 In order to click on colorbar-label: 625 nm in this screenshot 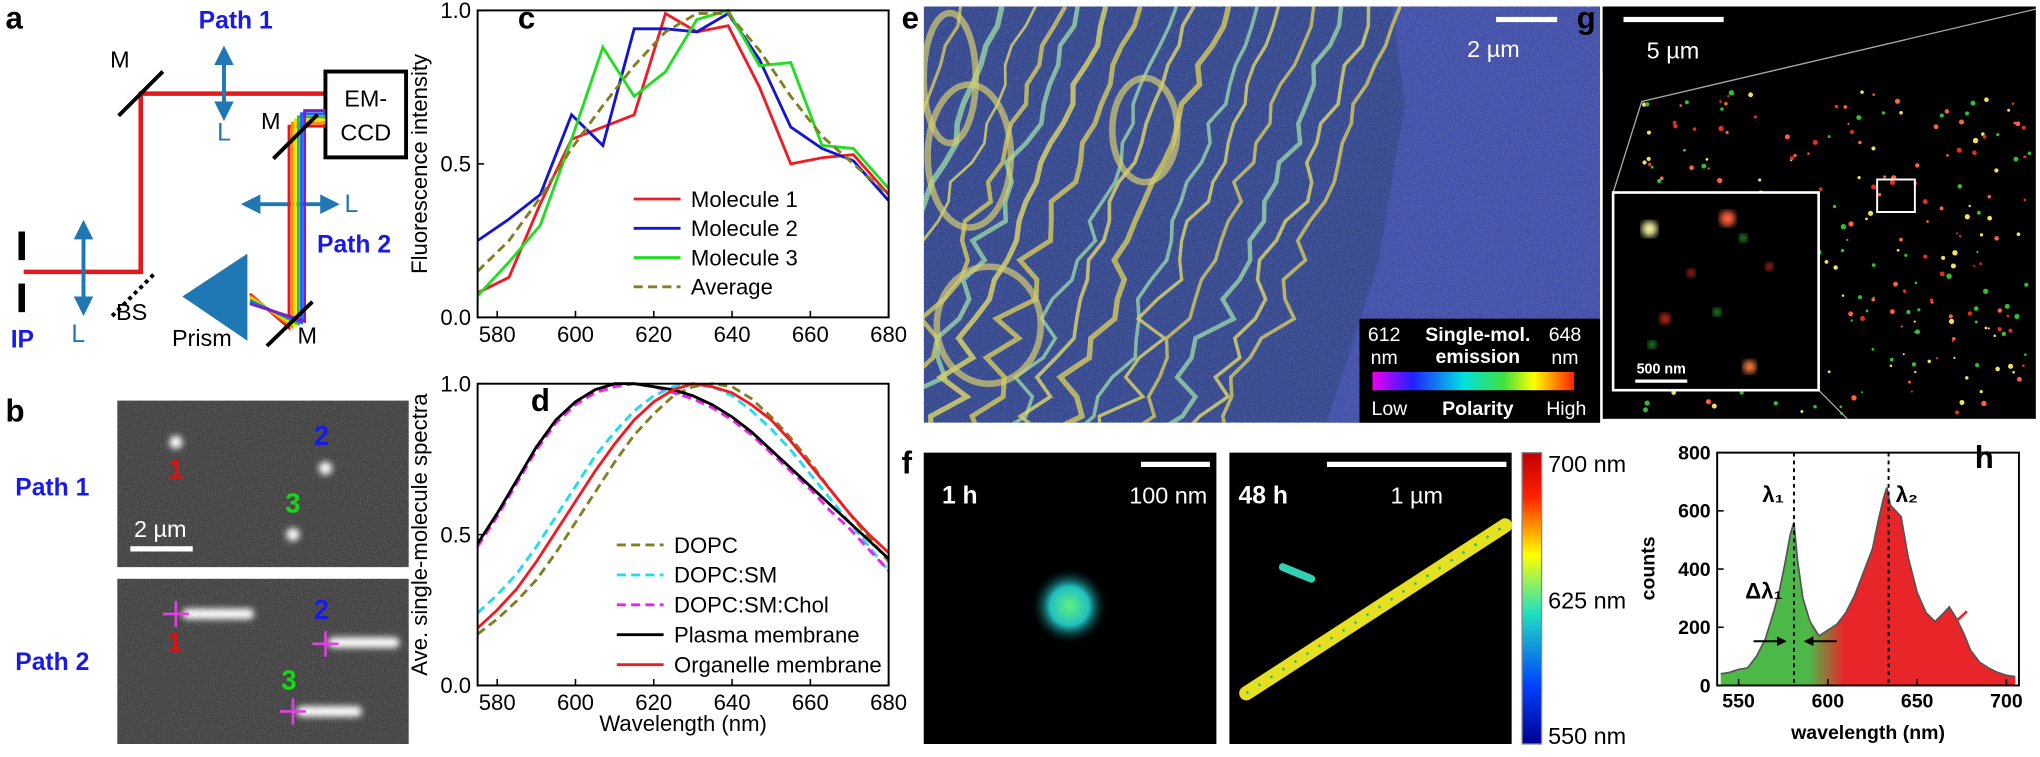, I will do `click(1587, 601)`.